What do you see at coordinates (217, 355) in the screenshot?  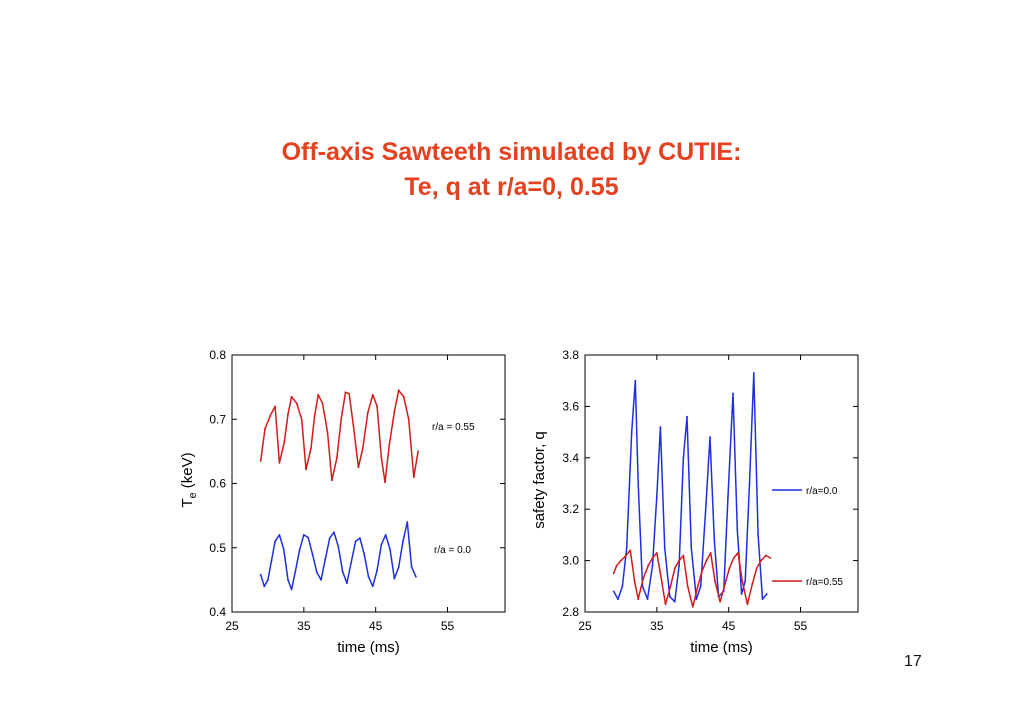 I see `chart1-y-tick-label: 0.8` at bounding box center [217, 355].